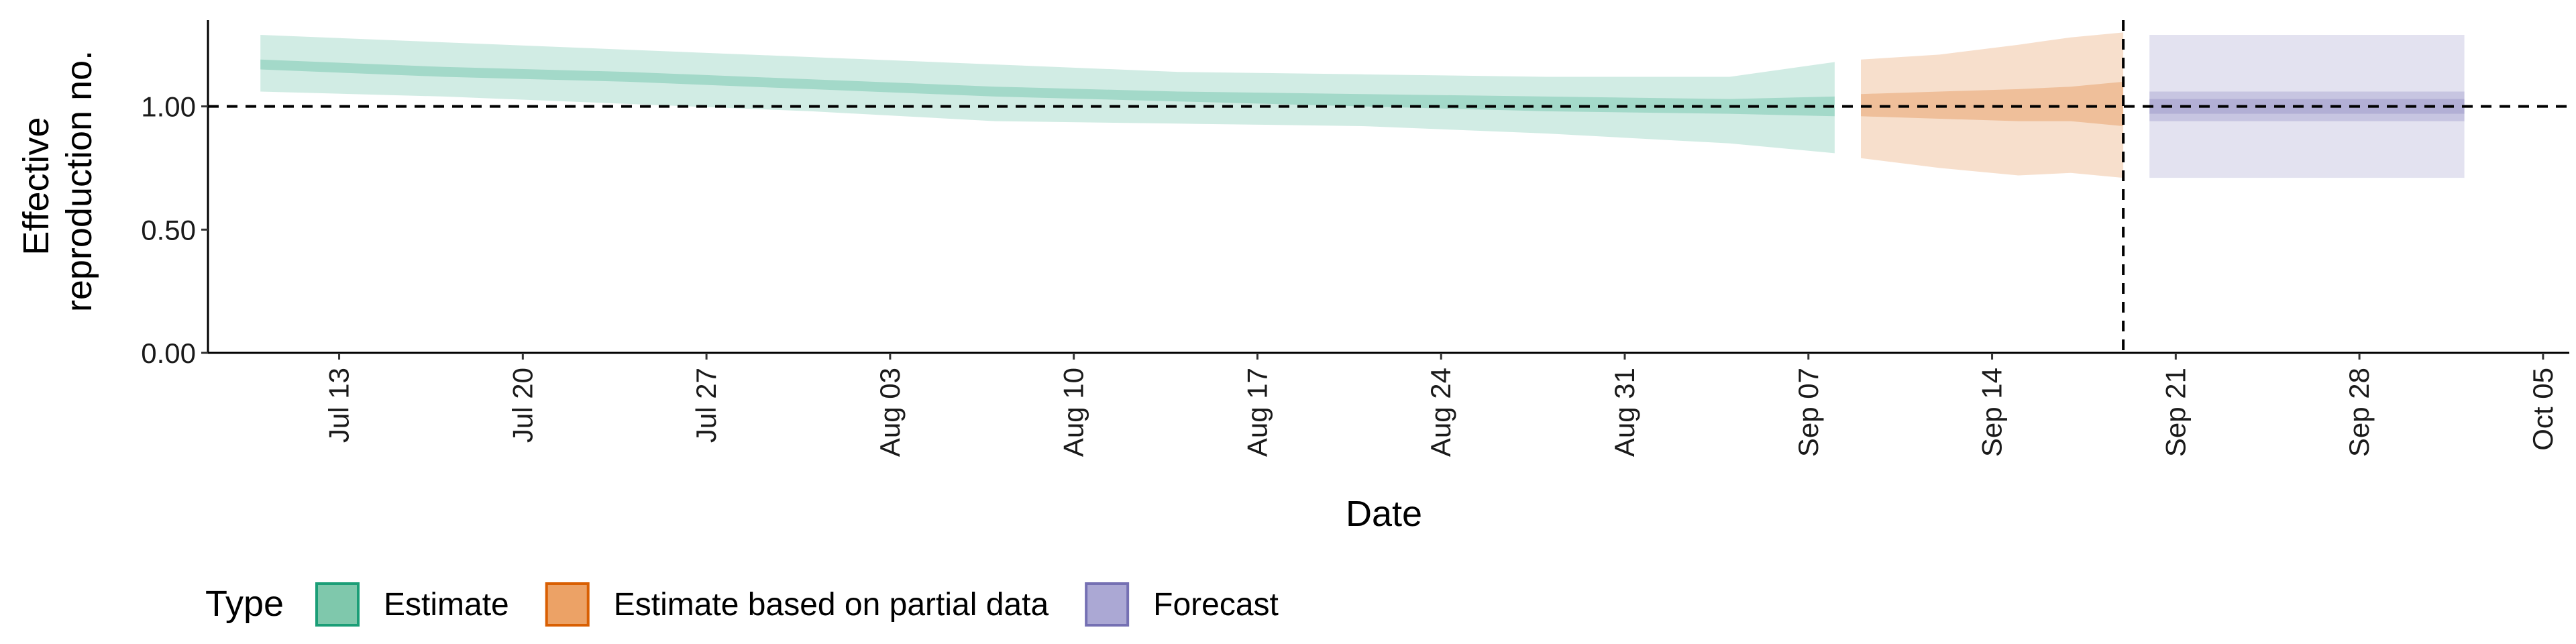 This screenshot has width=2576, height=644. Describe the element at coordinates (168, 107) in the screenshot. I see `y-tick-label: 1.00` at that location.